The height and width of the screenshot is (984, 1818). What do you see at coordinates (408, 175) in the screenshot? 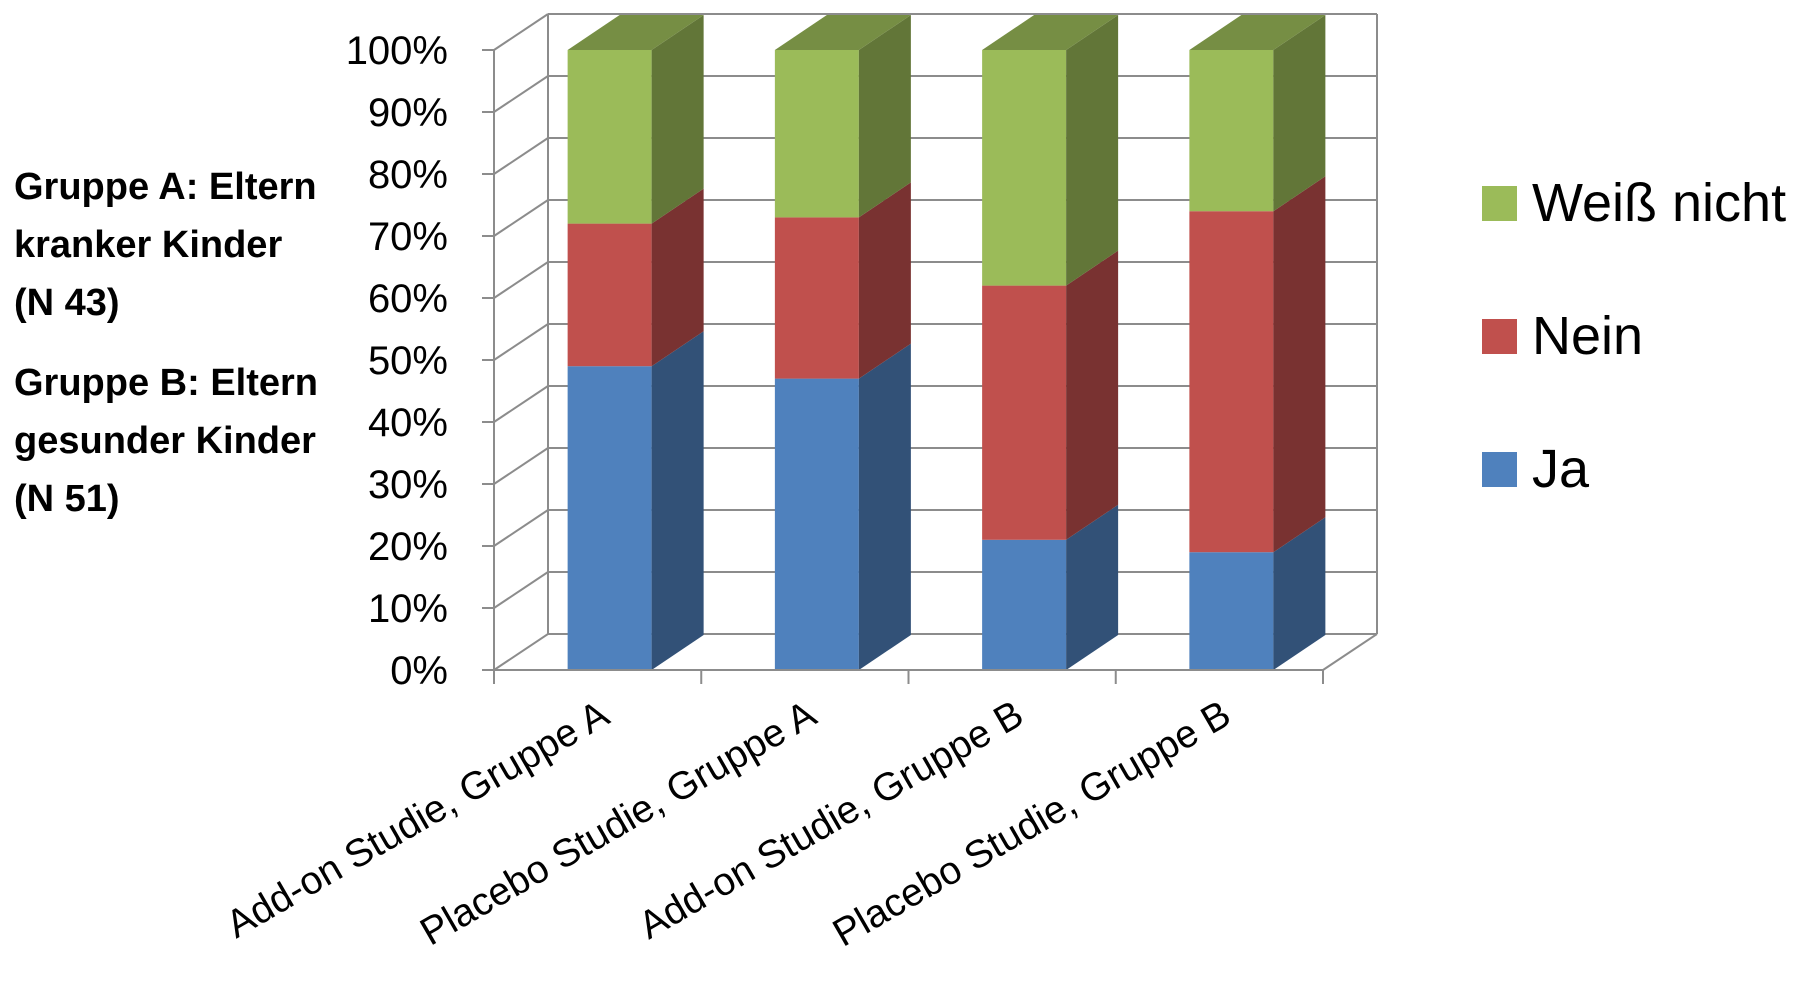
I see `y-tick-label: 80%` at bounding box center [408, 175].